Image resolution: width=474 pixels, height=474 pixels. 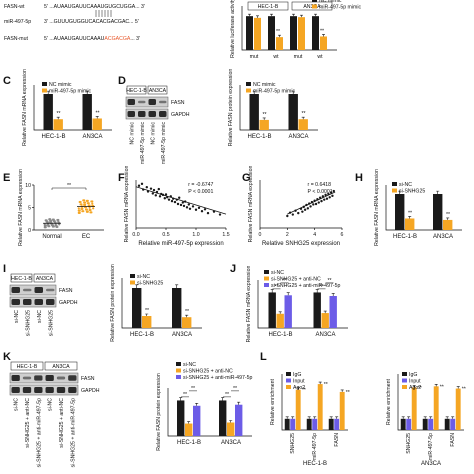 What do you see at coordinates (91, 22) in the screenshot?
I see `mir-sequence: 3' ...GUUUGUGGUCACACGACGAC... 5'` at bounding box center [91, 22].